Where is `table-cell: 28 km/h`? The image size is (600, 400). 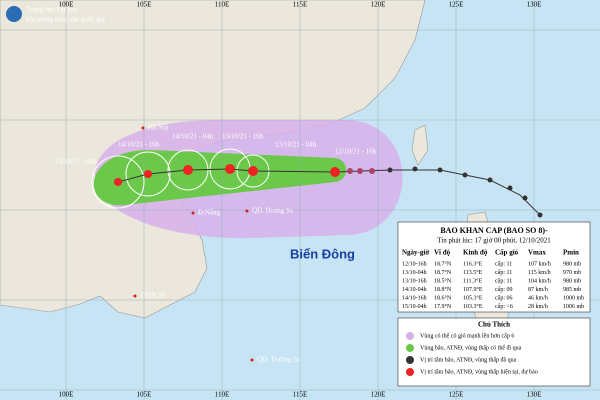
table-cell: 28 km/h is located at coordinates (538, 307).